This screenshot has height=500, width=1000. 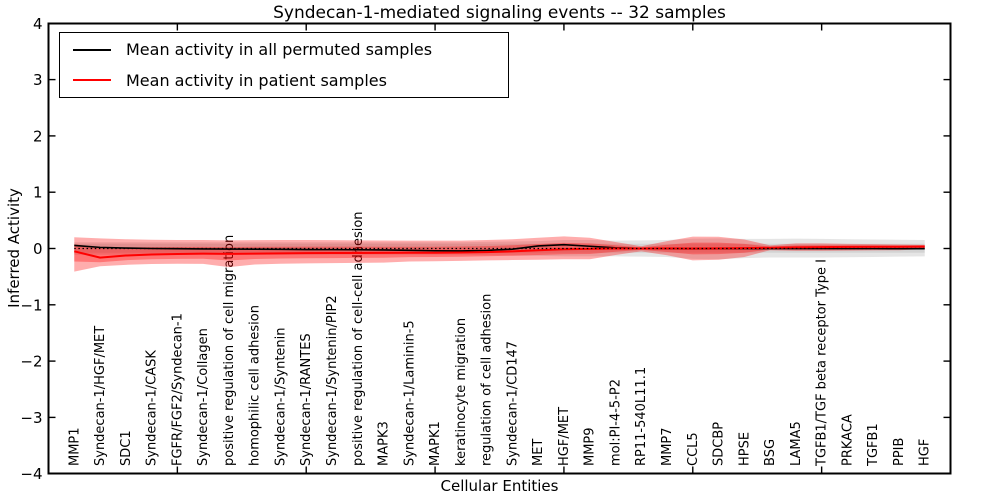 I want to click on legend-line-red, so click(x=92, y=80).